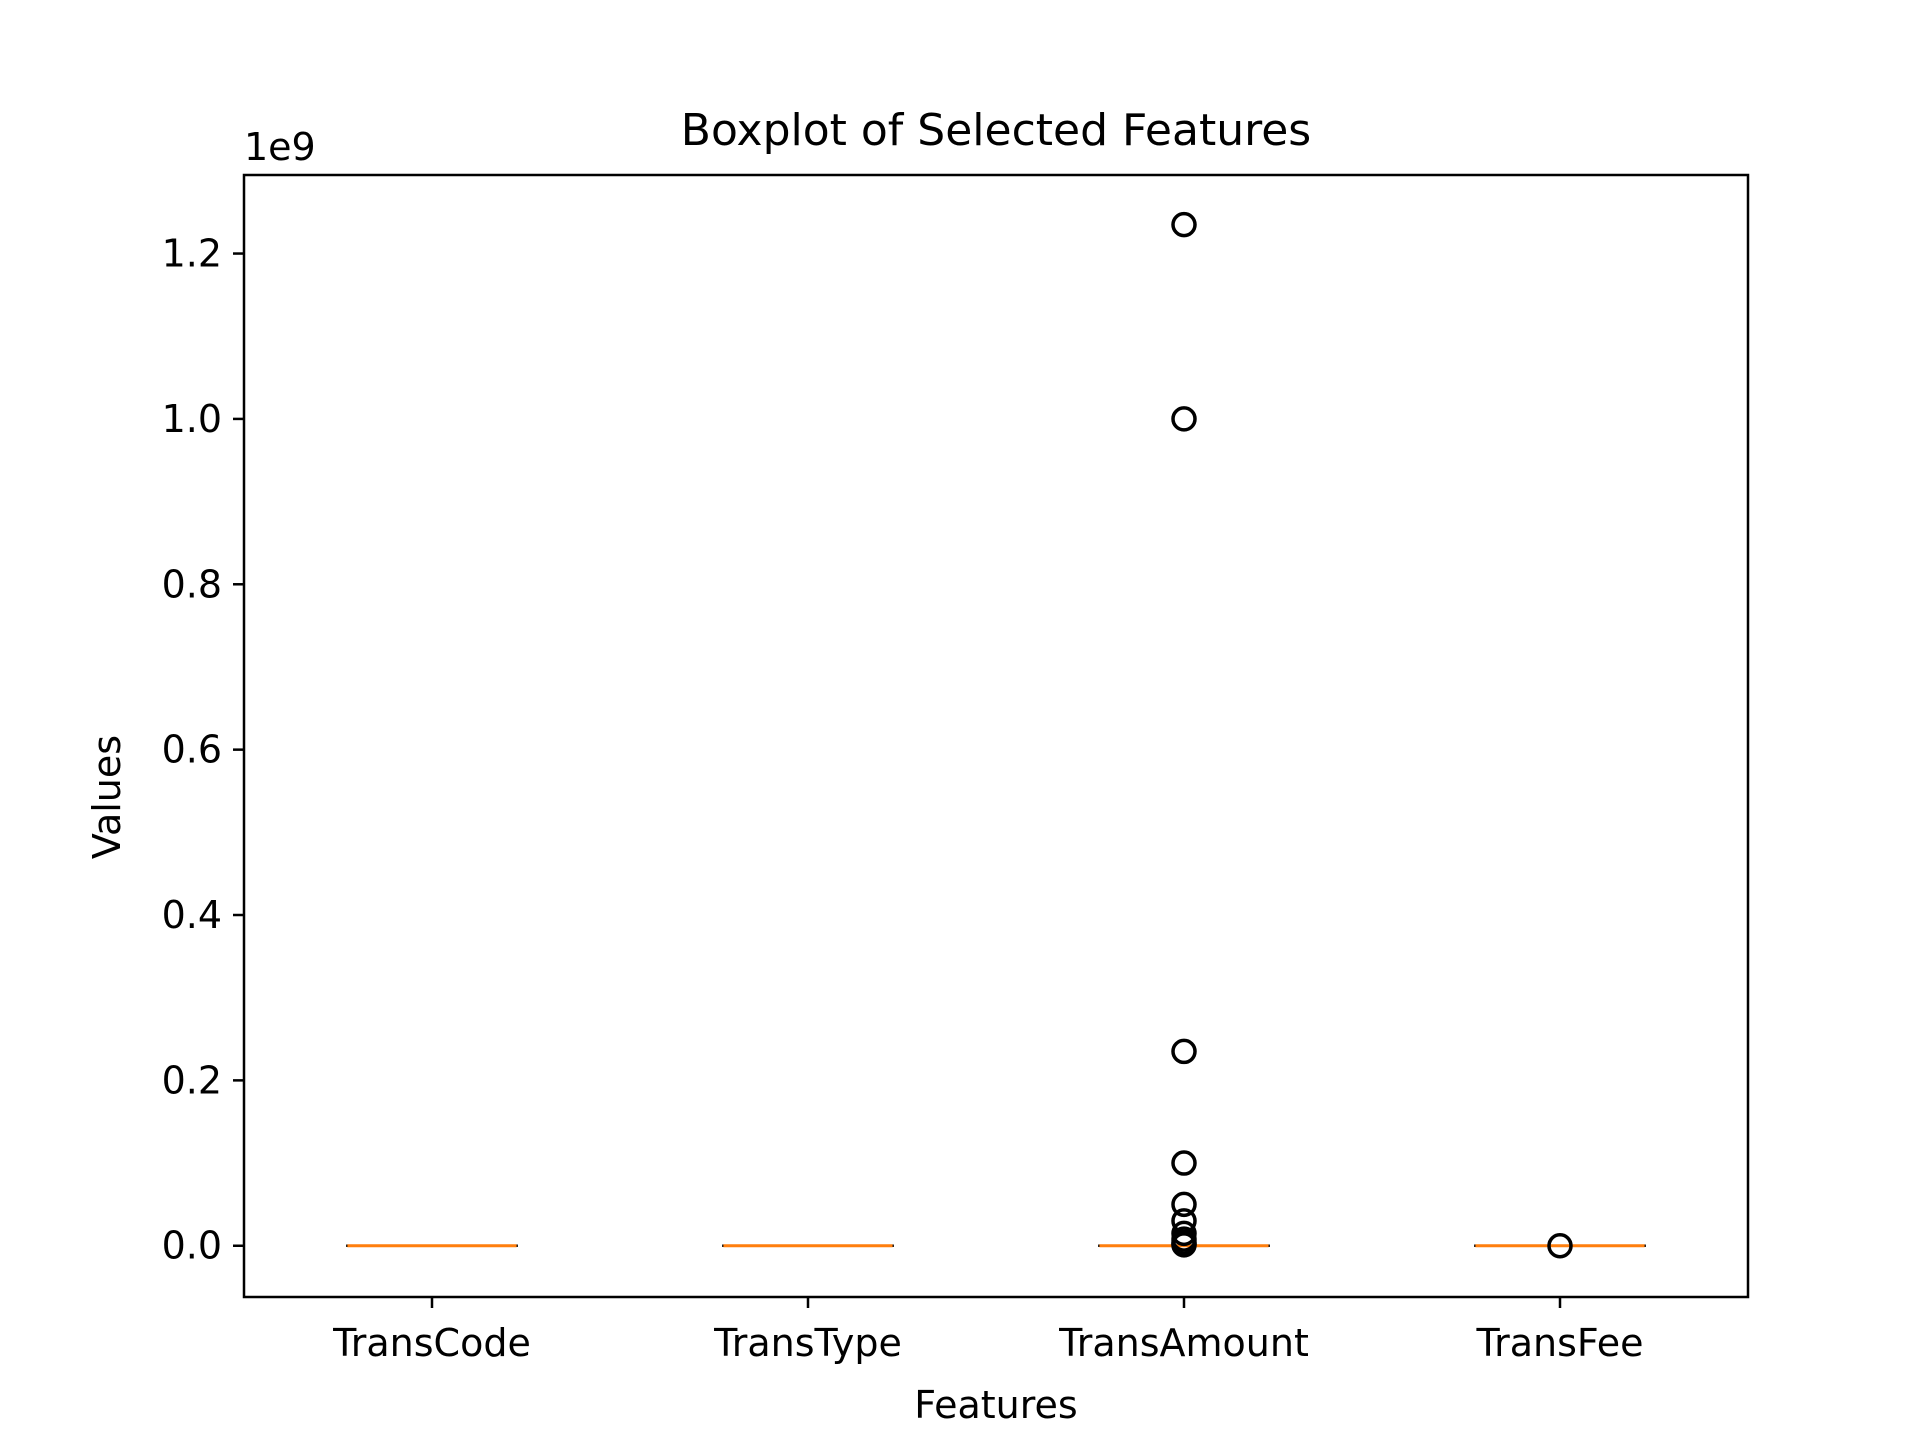 The height and width of the screenshot is (1440, 1920). What do you see at coordinates (192, 750) in the screenshot?
I see `y-tick-label: 0.6` at bounding box center [192, 750].